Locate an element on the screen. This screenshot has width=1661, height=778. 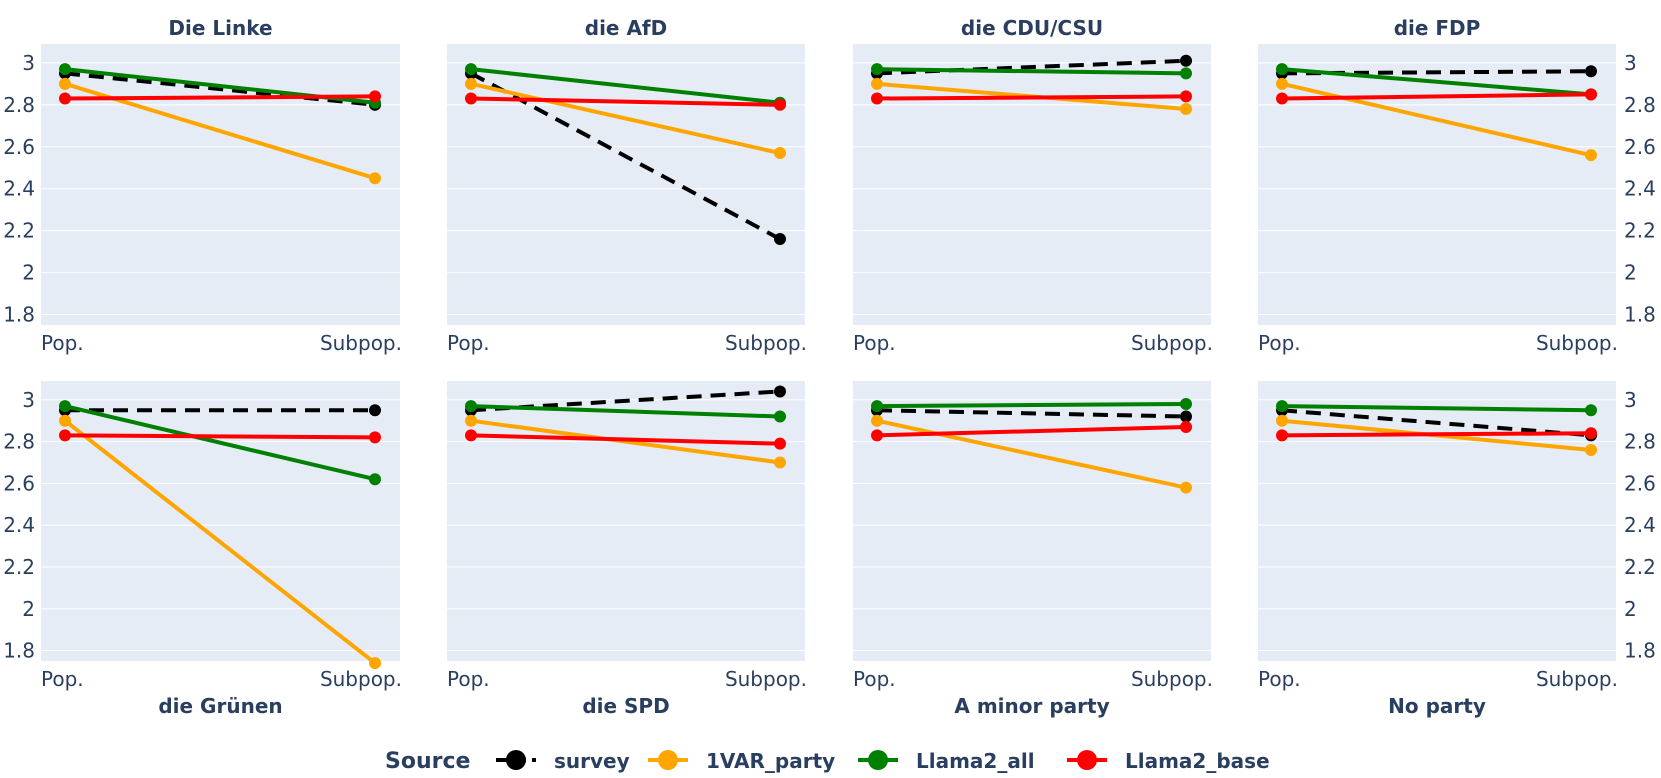
legend-label-survey: survey is located at coordinates (592, 761).